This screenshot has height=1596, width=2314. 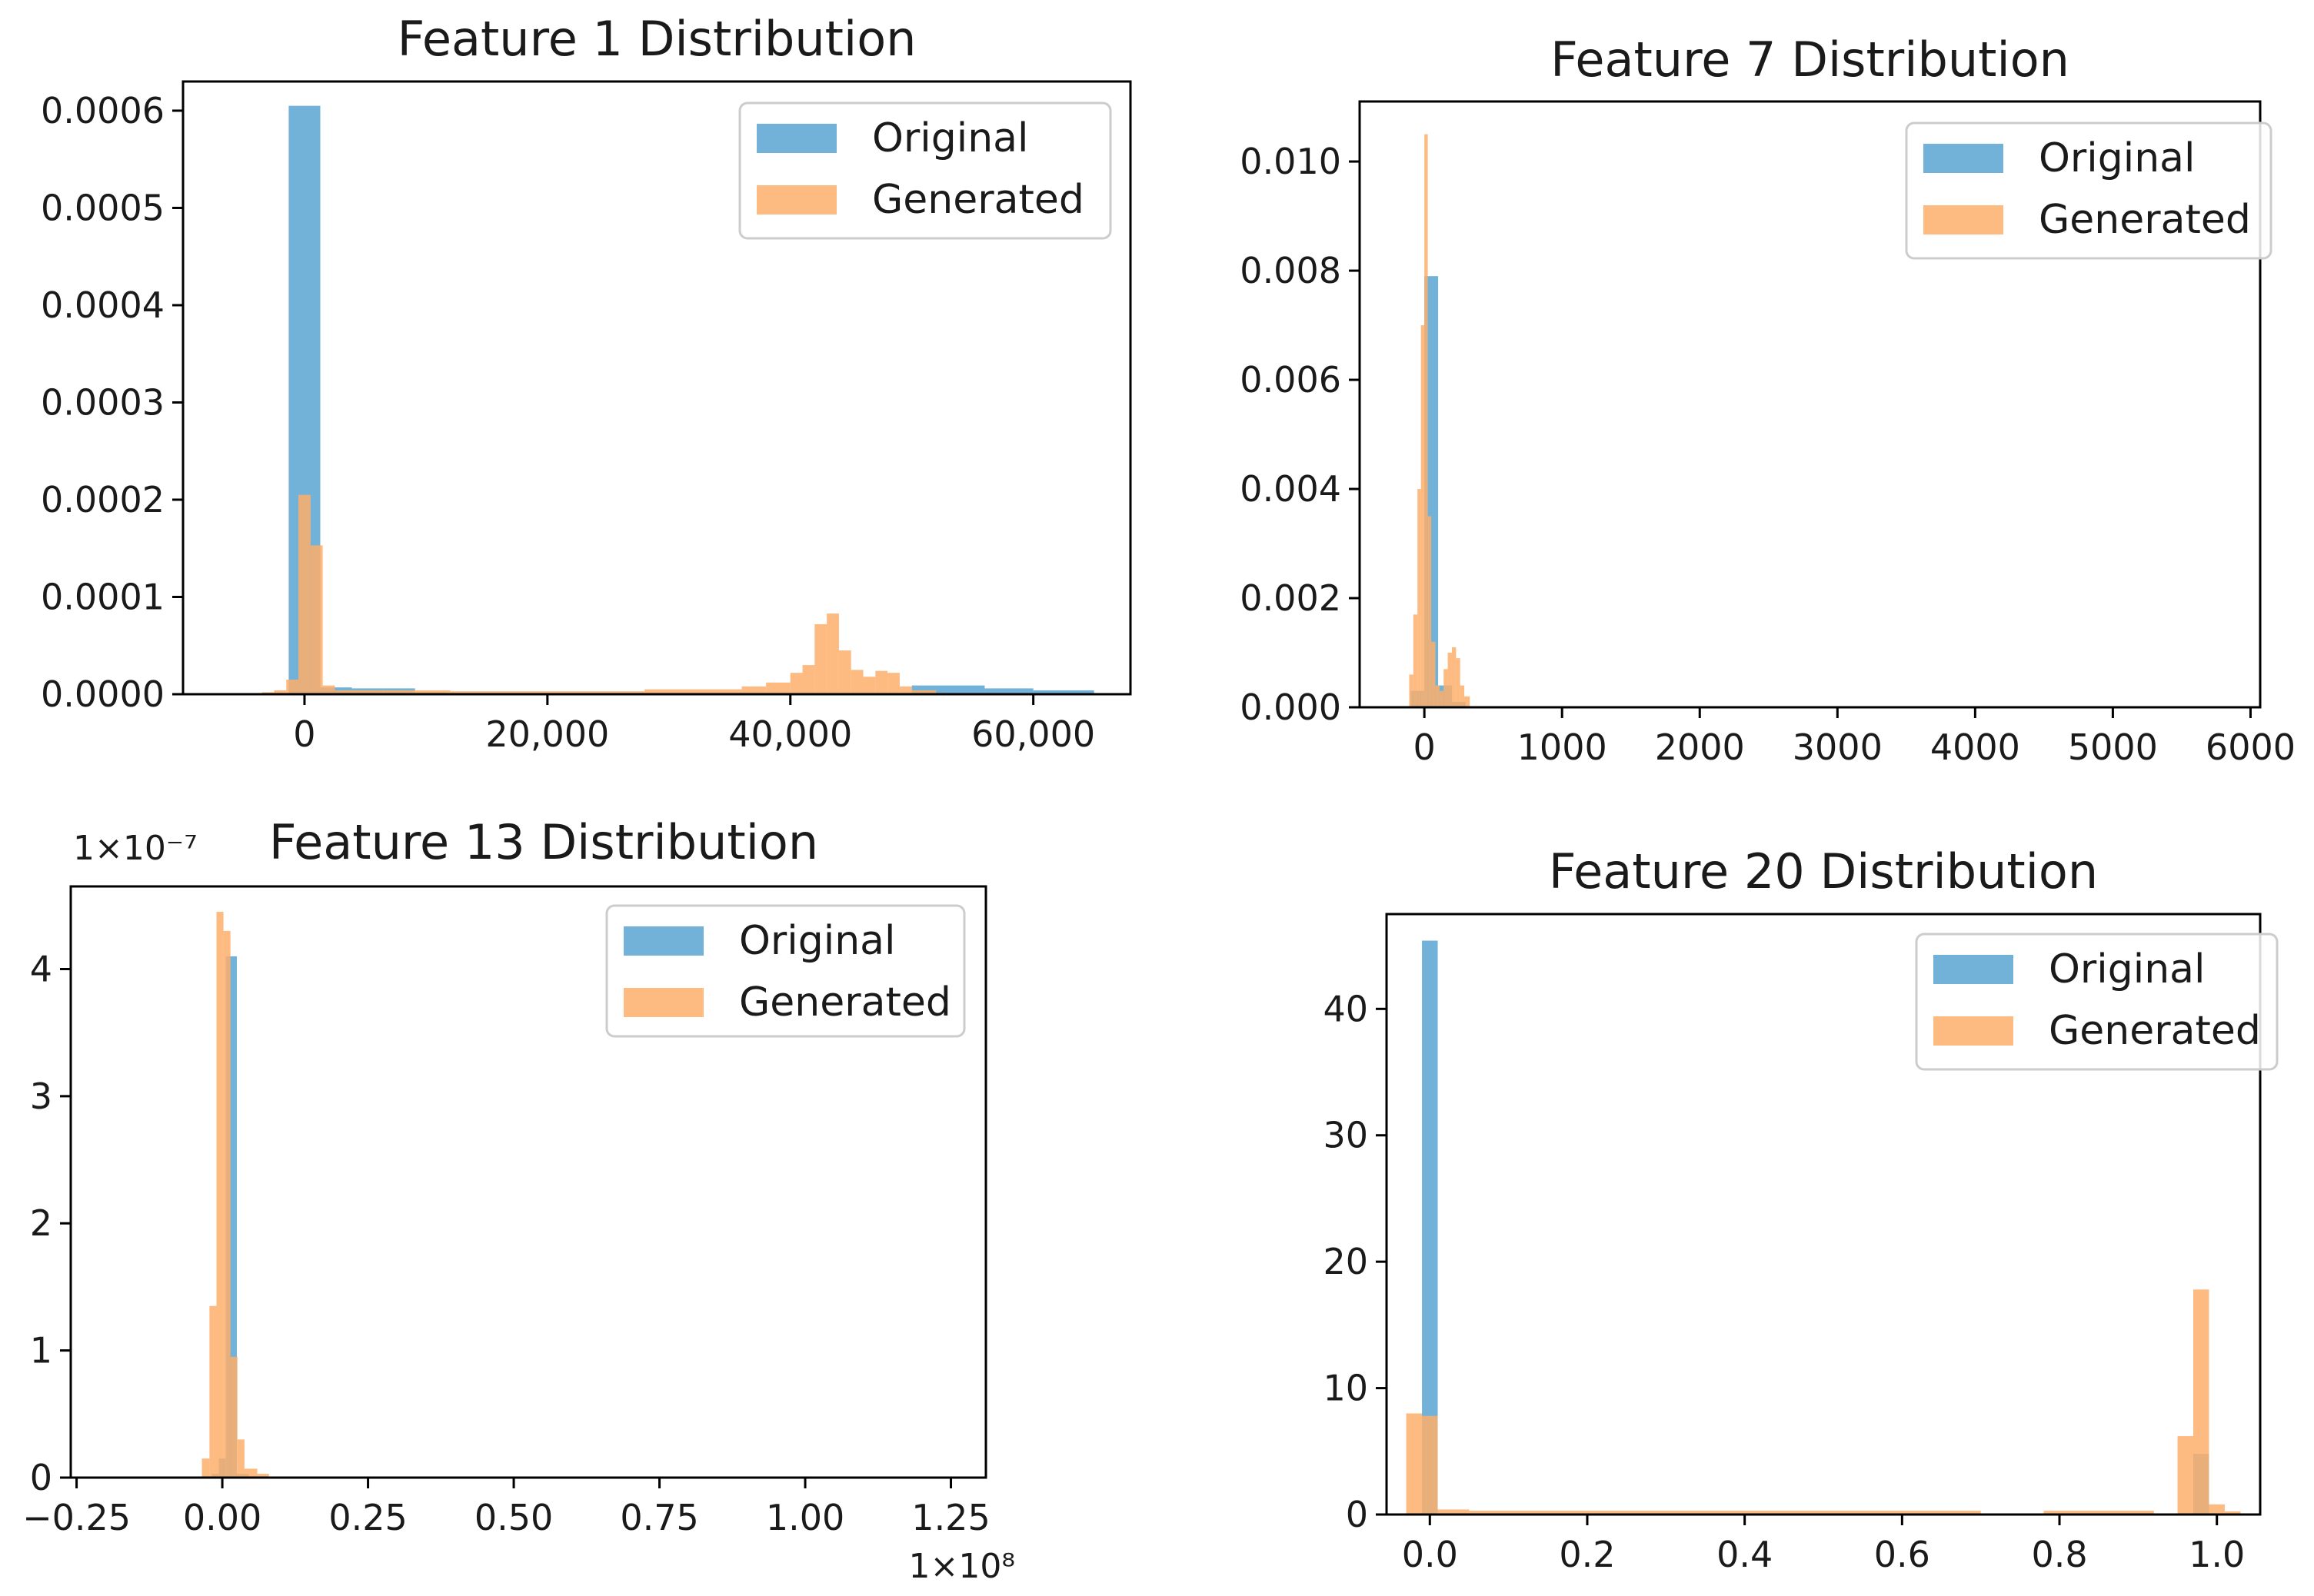 What do you see at coordinates (103, 207) in the screenshot?
I see `y-tick-label: 0.0005` at bounding box center [103, 207].